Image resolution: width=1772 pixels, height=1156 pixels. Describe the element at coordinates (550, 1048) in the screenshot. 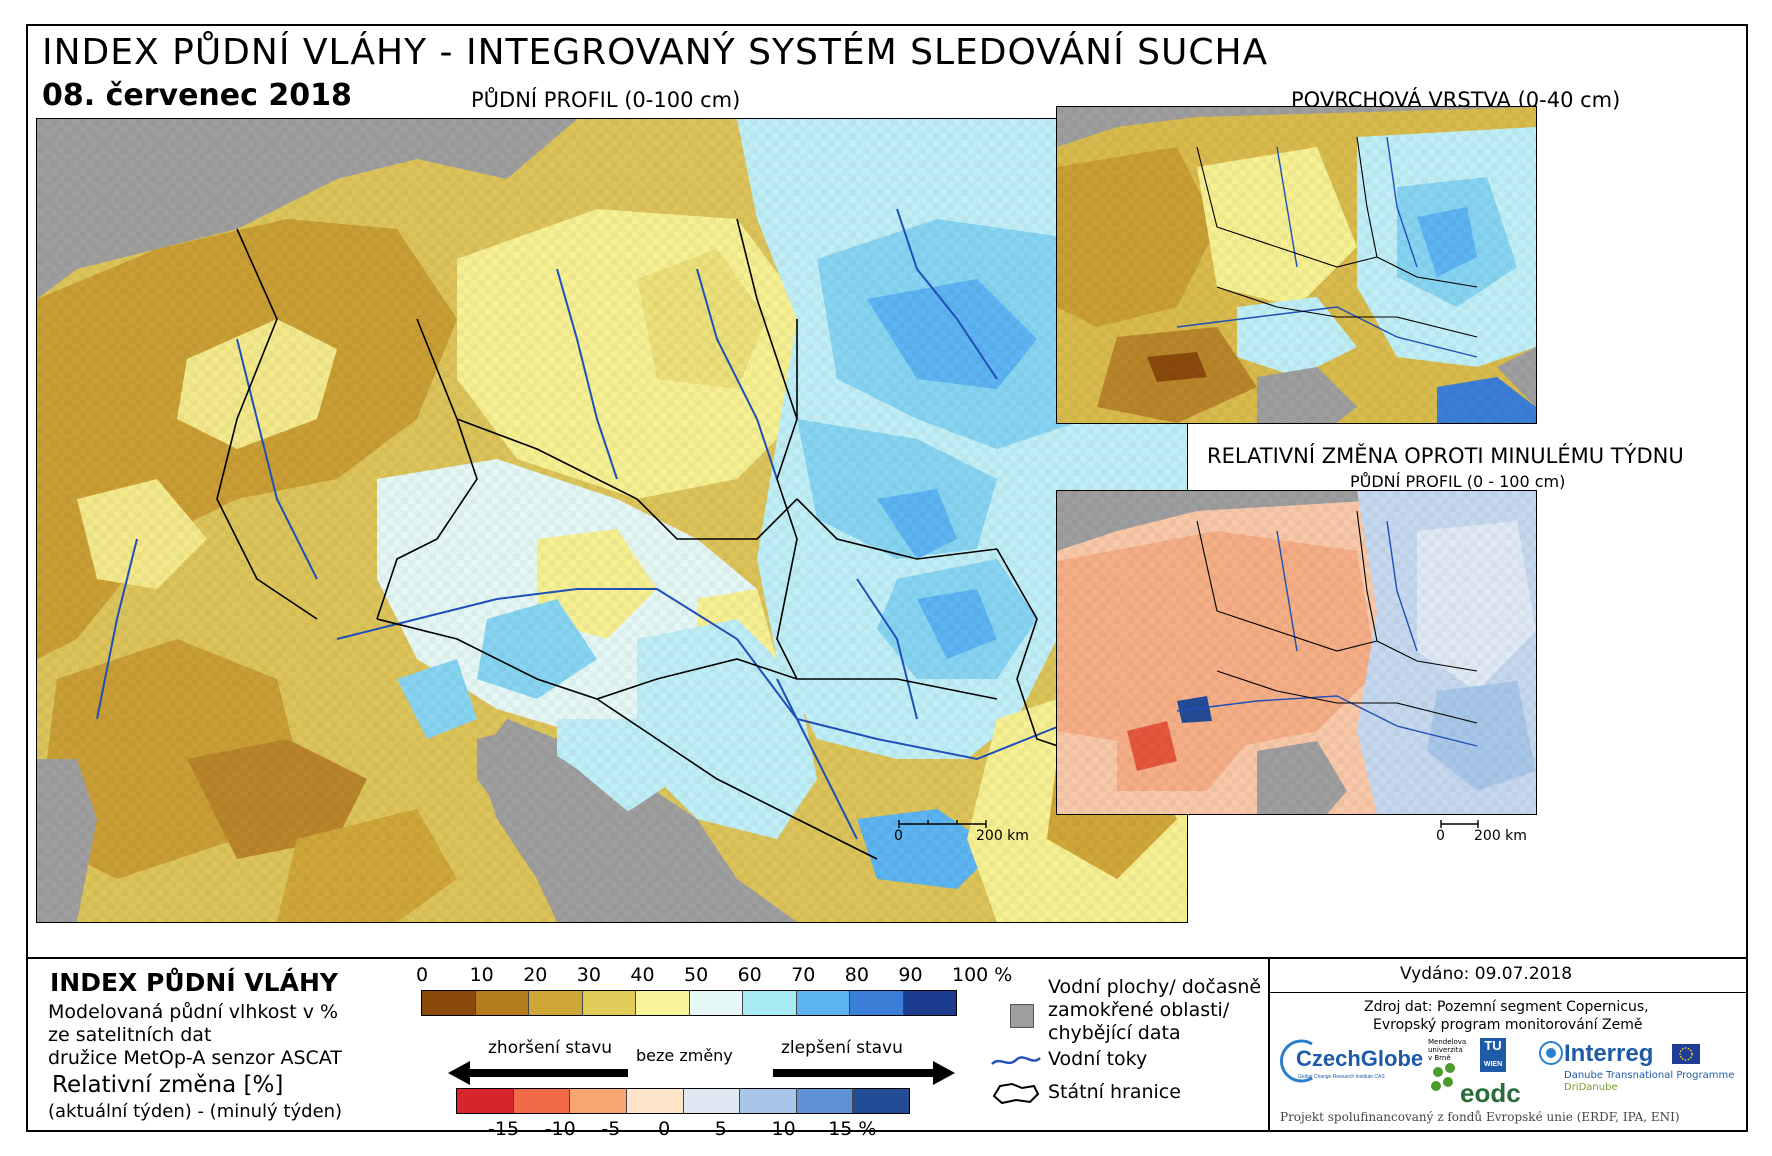

I see `worse-label: zhoršení stavu` at that location.